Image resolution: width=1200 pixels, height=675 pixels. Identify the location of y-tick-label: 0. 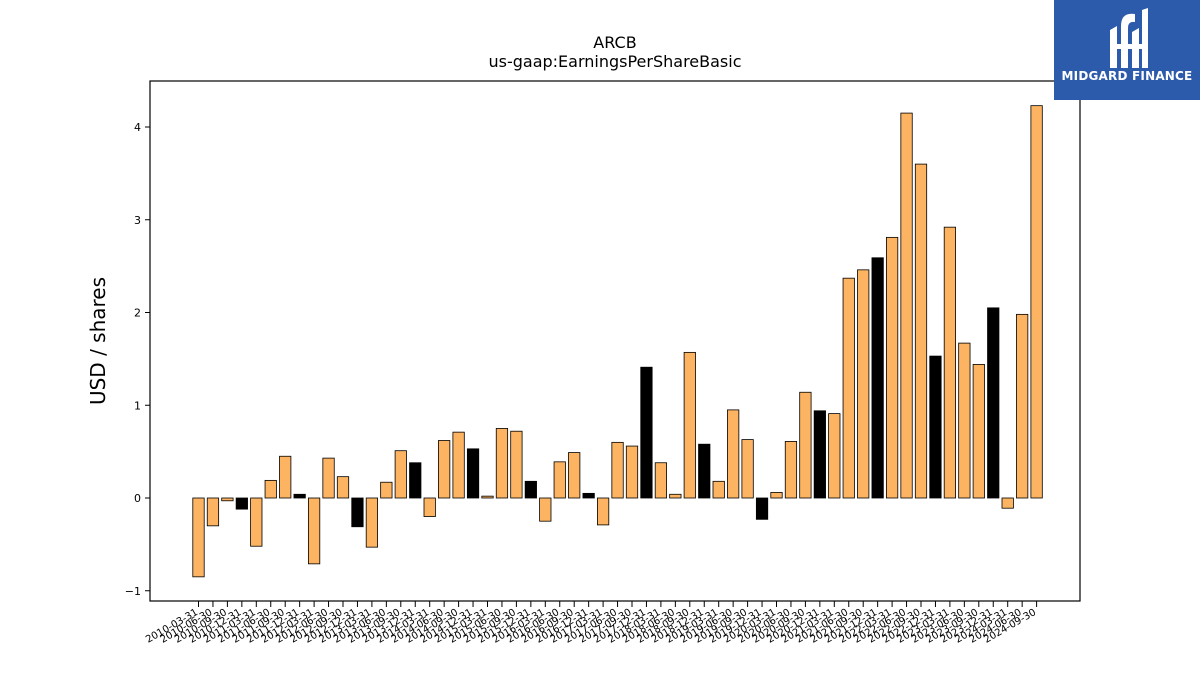
(137, 498).